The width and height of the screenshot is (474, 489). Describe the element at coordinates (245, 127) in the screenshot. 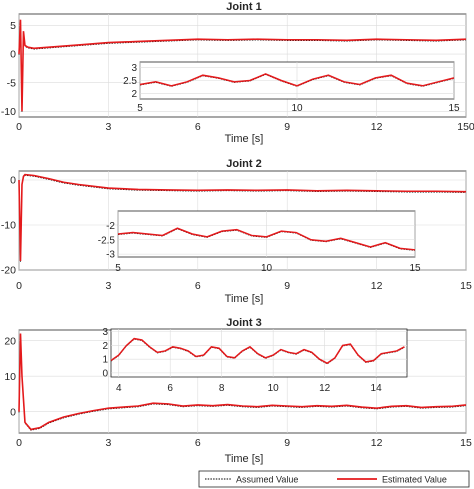

I see `x-ticks: 0 3 6 9 12 150` at that location.